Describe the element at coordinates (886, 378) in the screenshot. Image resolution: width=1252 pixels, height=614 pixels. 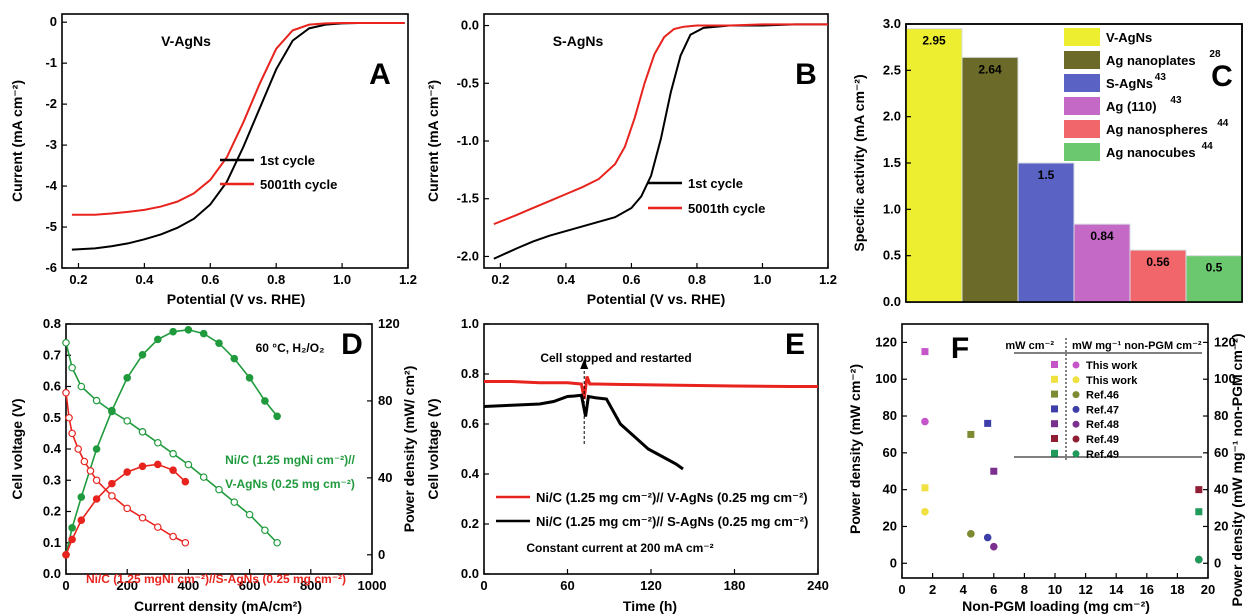
I see `y-tick-label: 100` at that location.